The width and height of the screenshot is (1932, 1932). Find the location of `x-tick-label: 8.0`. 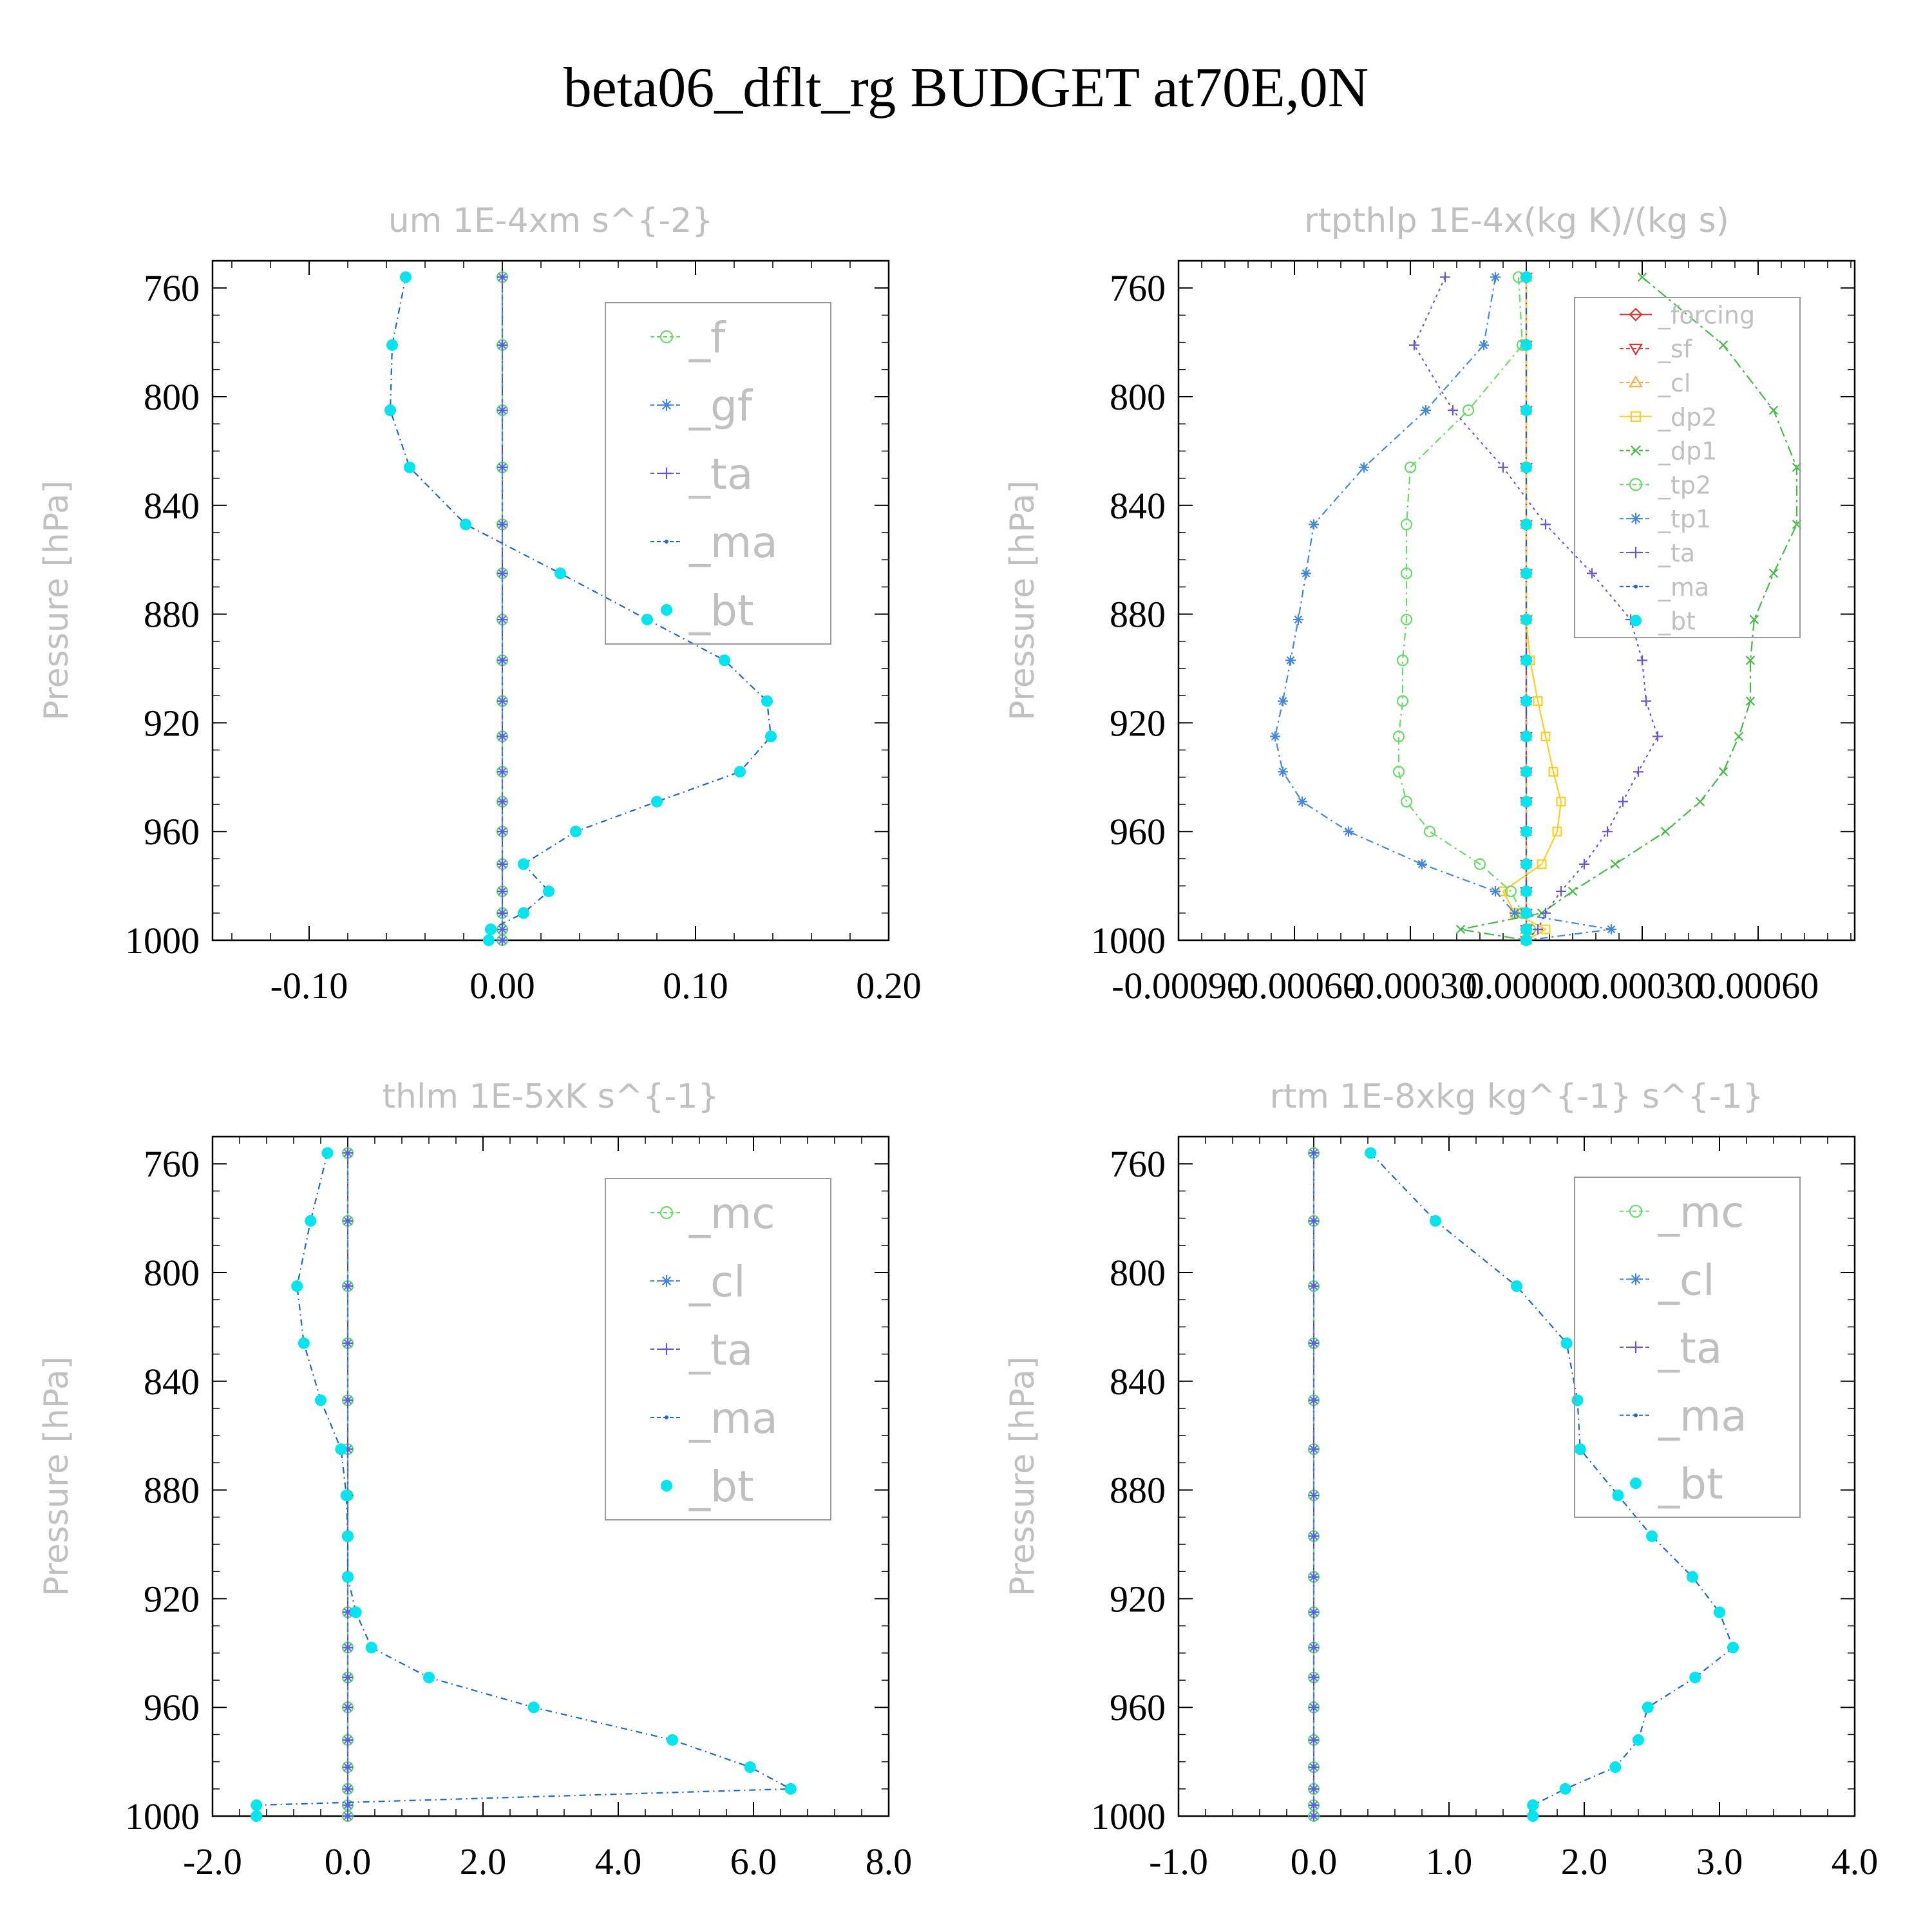

x-tick-label: 8.0 is located at coordinates (889, 1861).